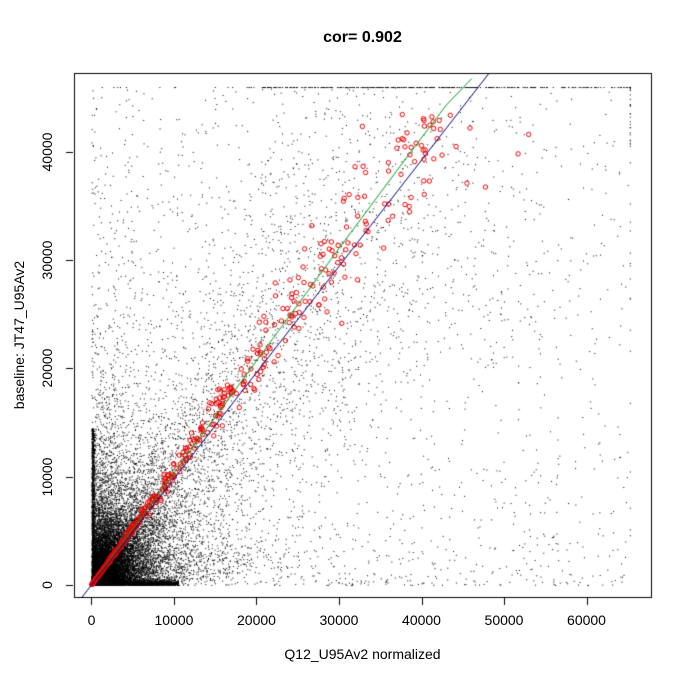 The height and width of the screenshot is (689, 689). Describe the element at coordinates (362, 37) in the screenshot. I see `plot-title: cor= 0.902` at that location.